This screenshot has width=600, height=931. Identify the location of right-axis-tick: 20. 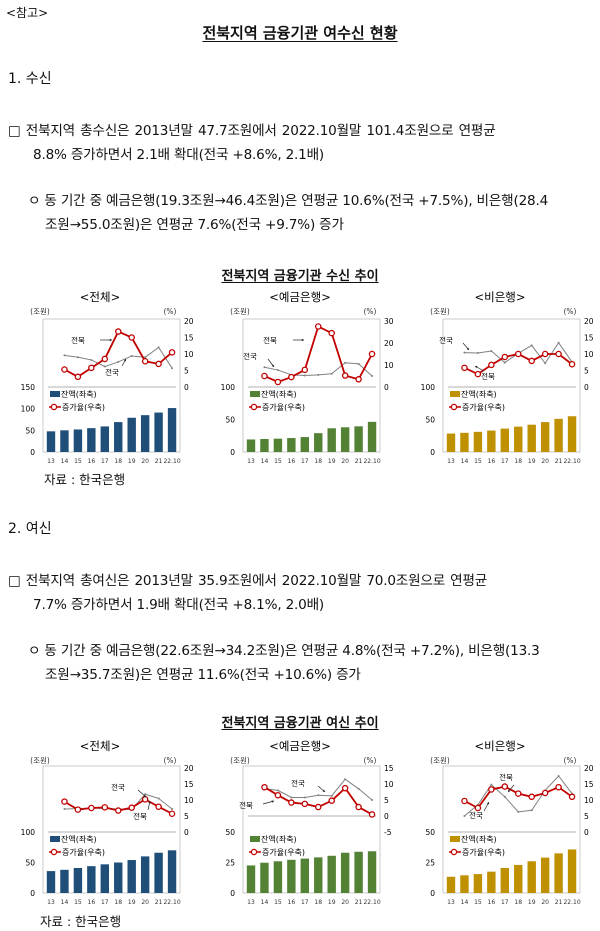
(589, 768).